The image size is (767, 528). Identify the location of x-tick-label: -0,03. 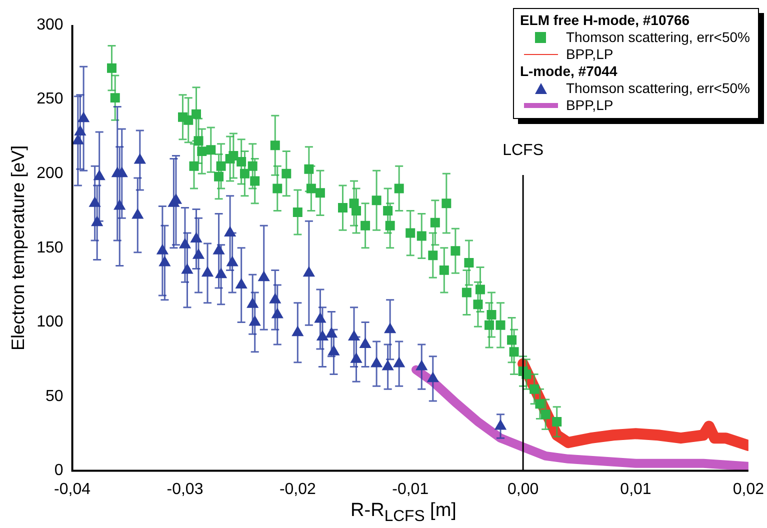
(185, 489).